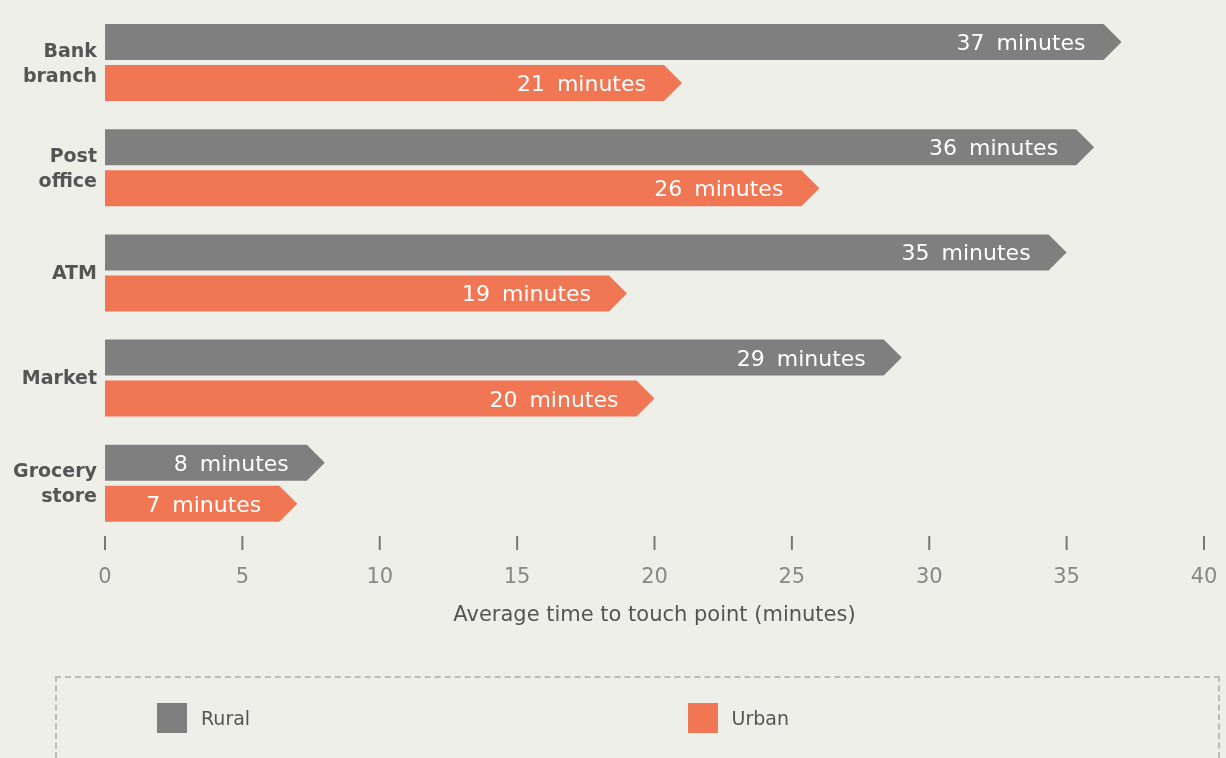  Describe the element at coordinates (1204, 575) in the screenshot. I see `x-tick-label: 40` at that location.